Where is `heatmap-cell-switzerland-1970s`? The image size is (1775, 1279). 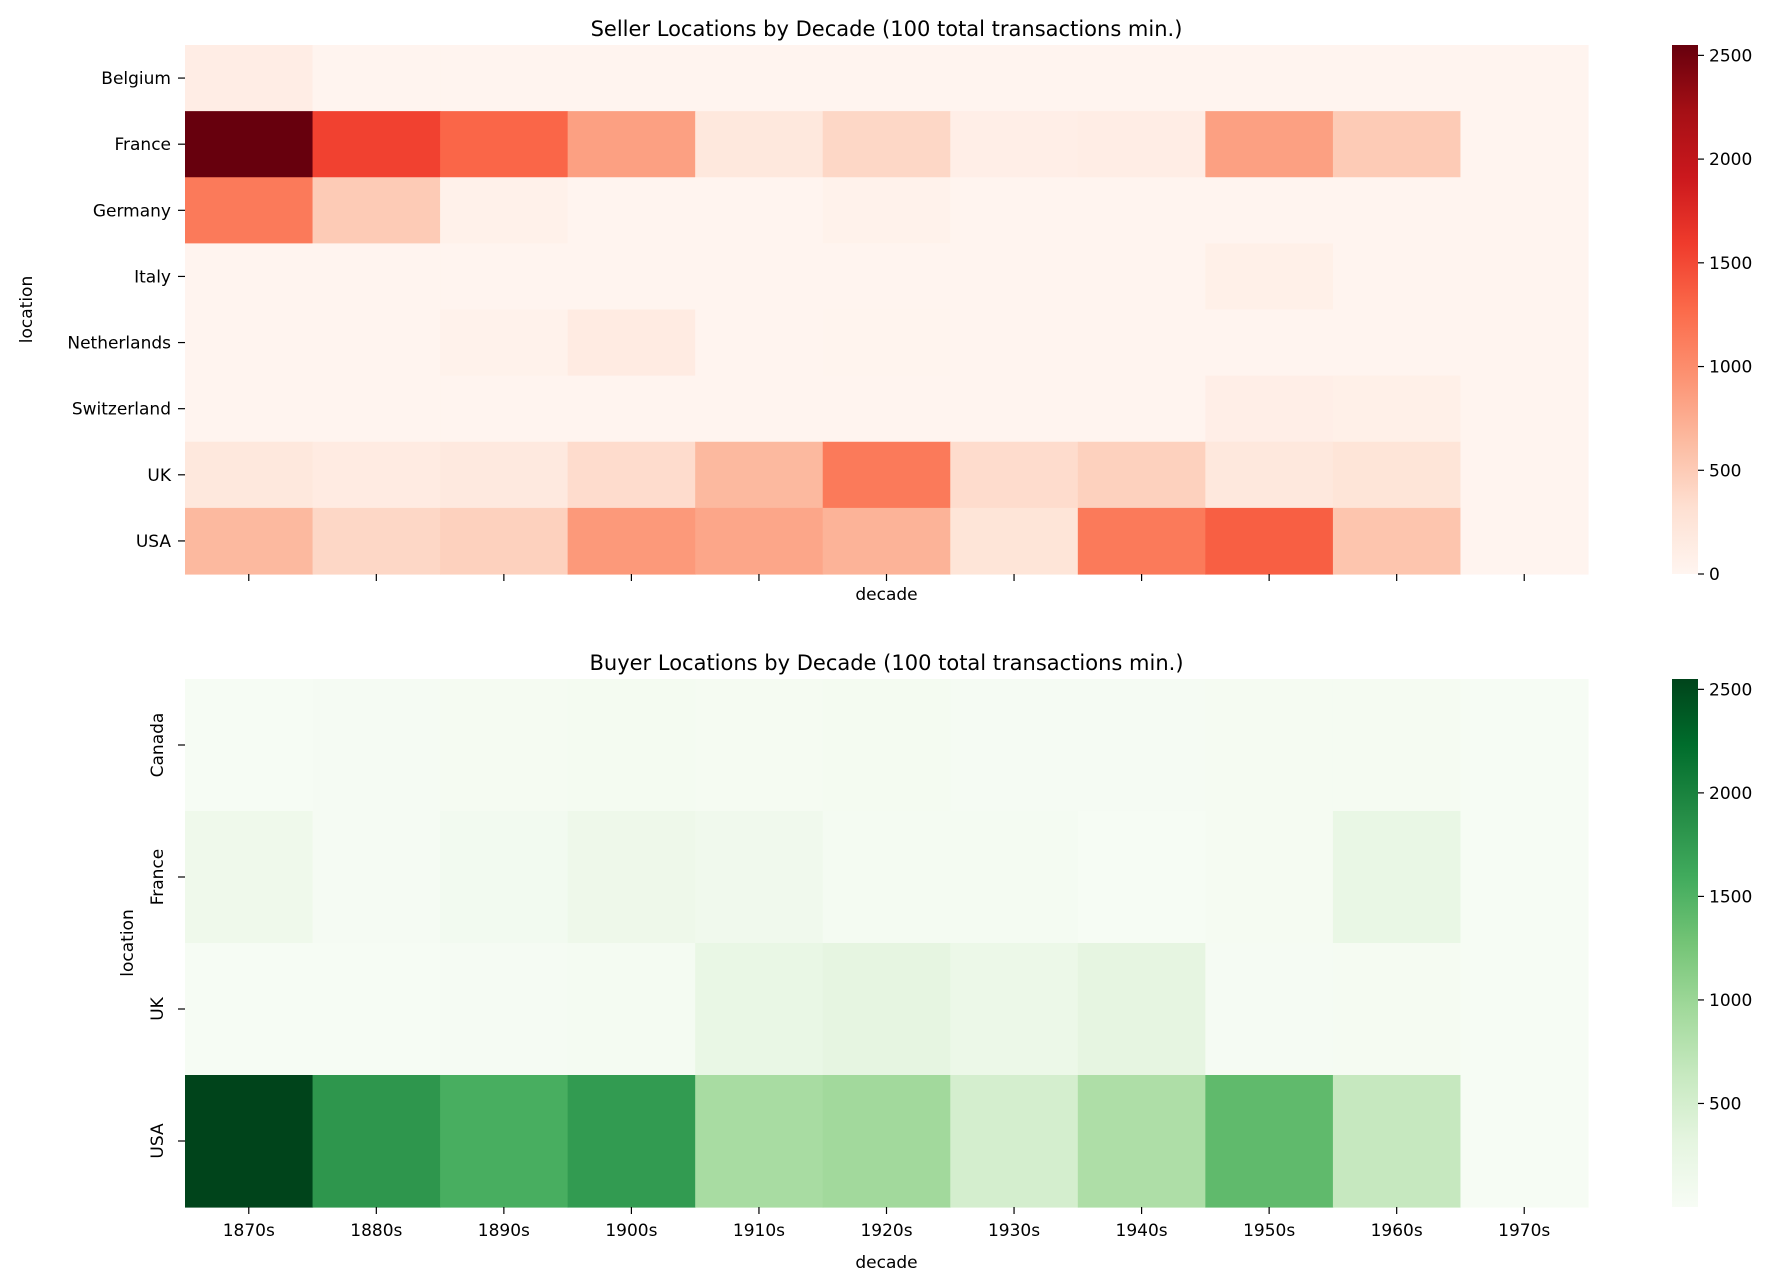
heatmap-cell-switzerland-1970s is located at coordinates (1524, 409).